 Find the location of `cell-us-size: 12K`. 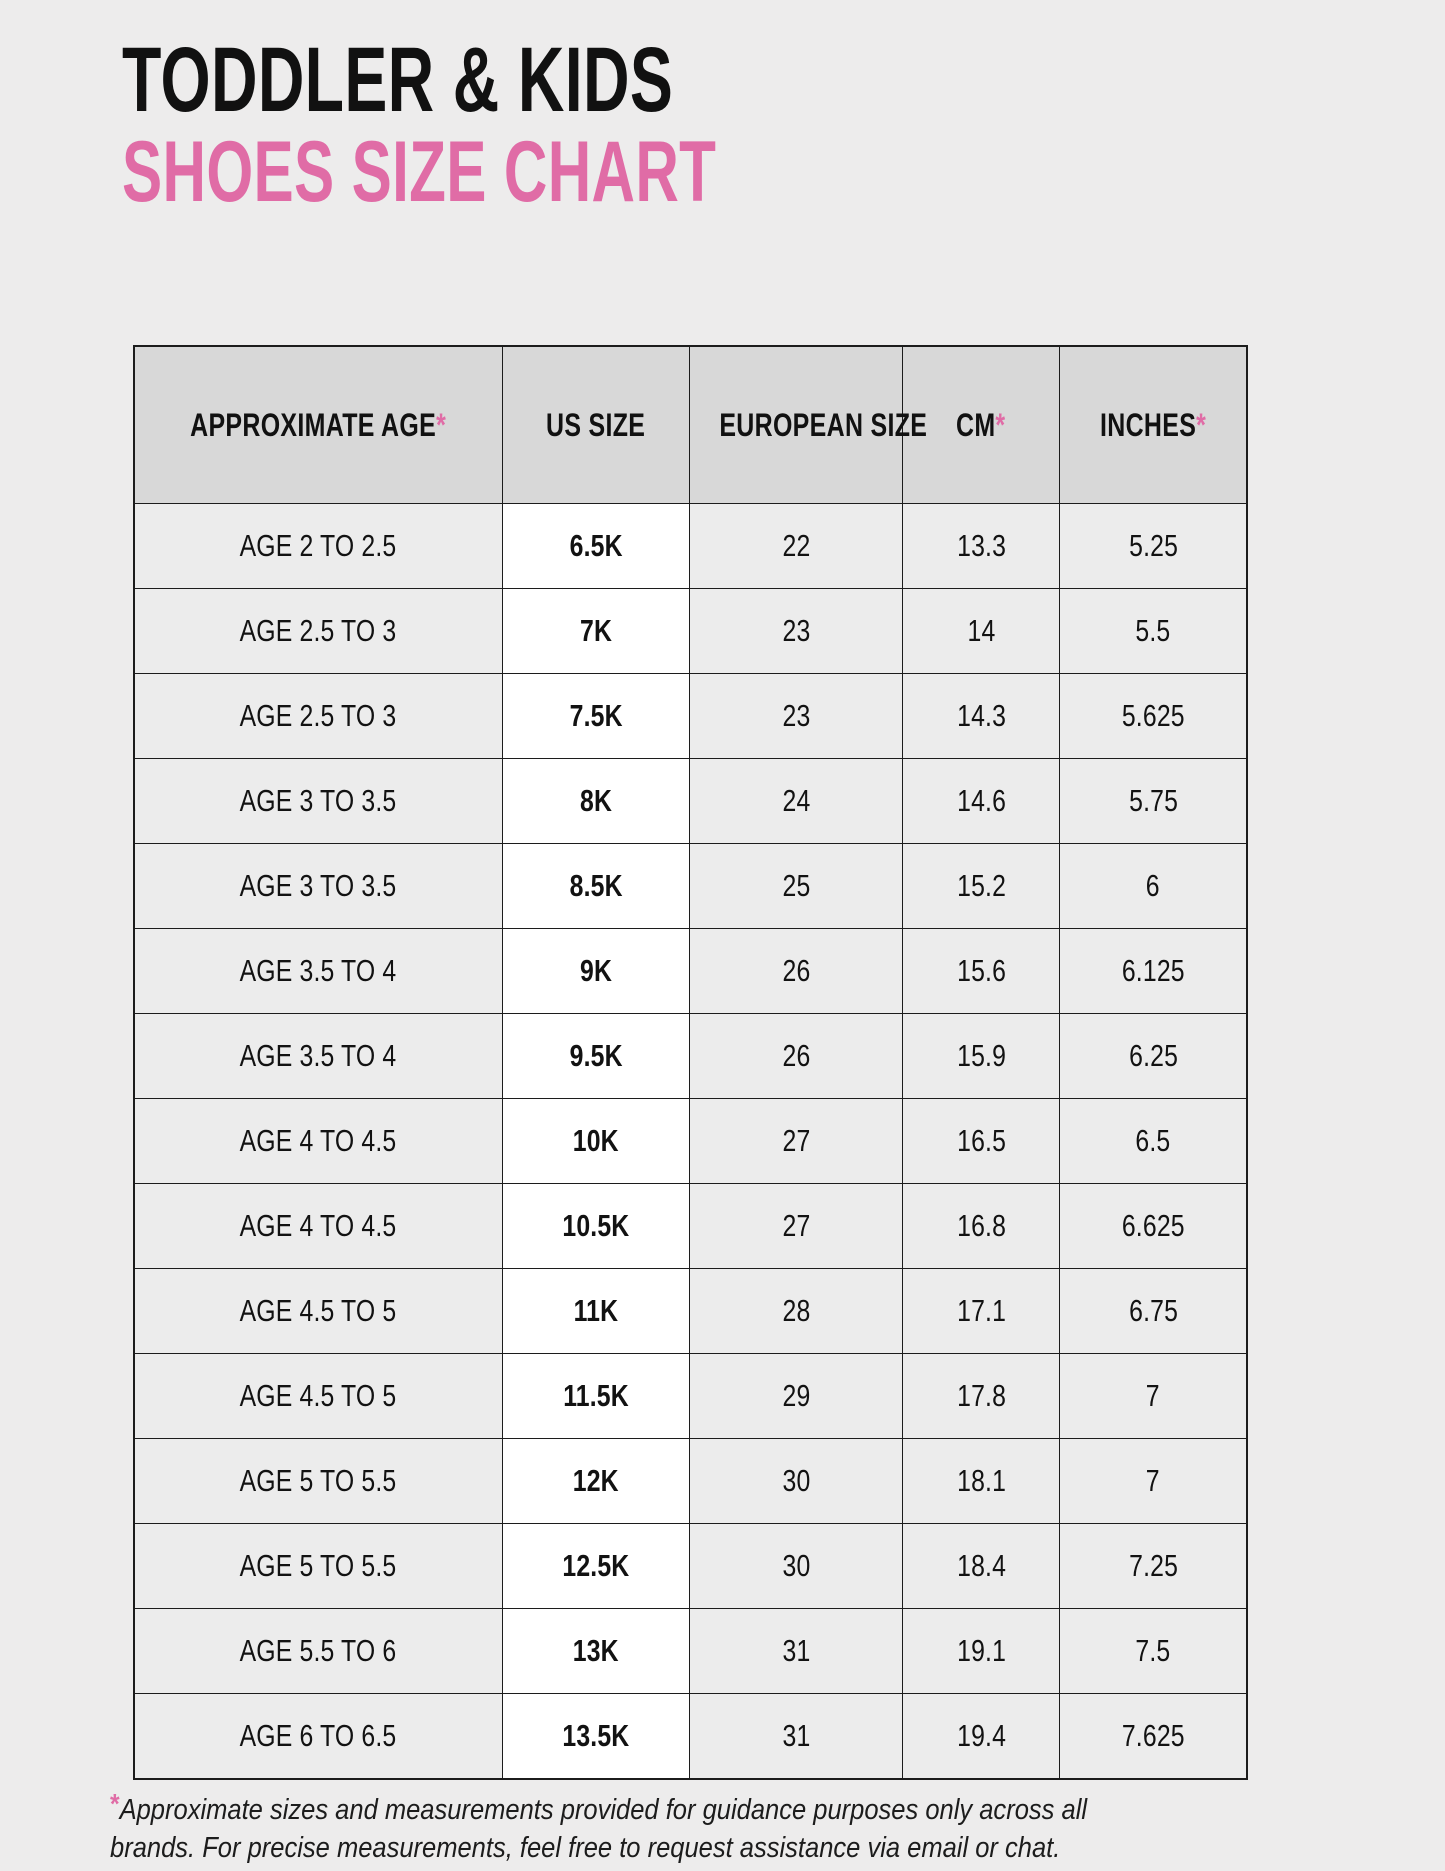

cell-us-size: 12K is located at coordinates (595, 1481).